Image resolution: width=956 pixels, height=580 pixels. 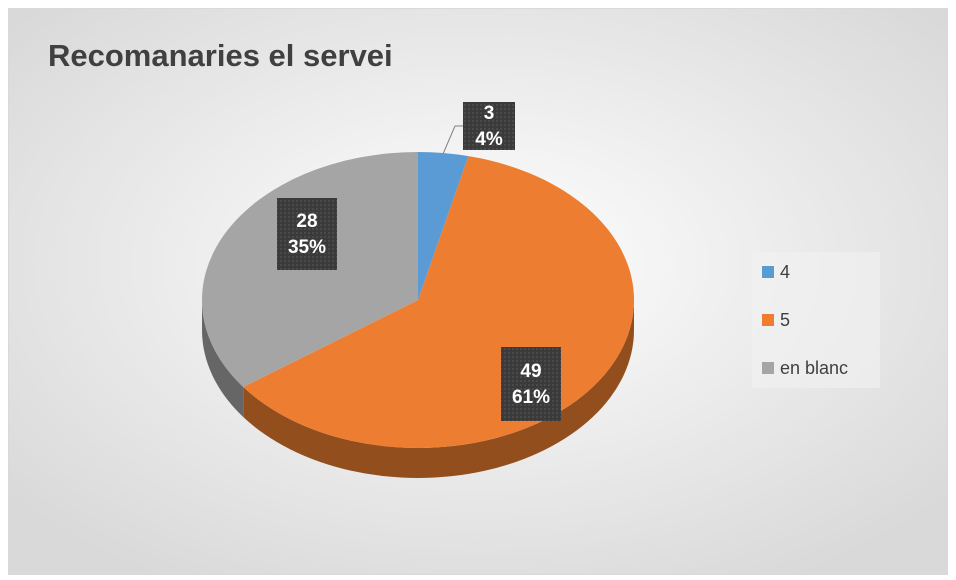 What do you see at coordinates (489, 139) in the screenshot?
I see `data-label-percent: 4%` at bounding box center [489, 139].